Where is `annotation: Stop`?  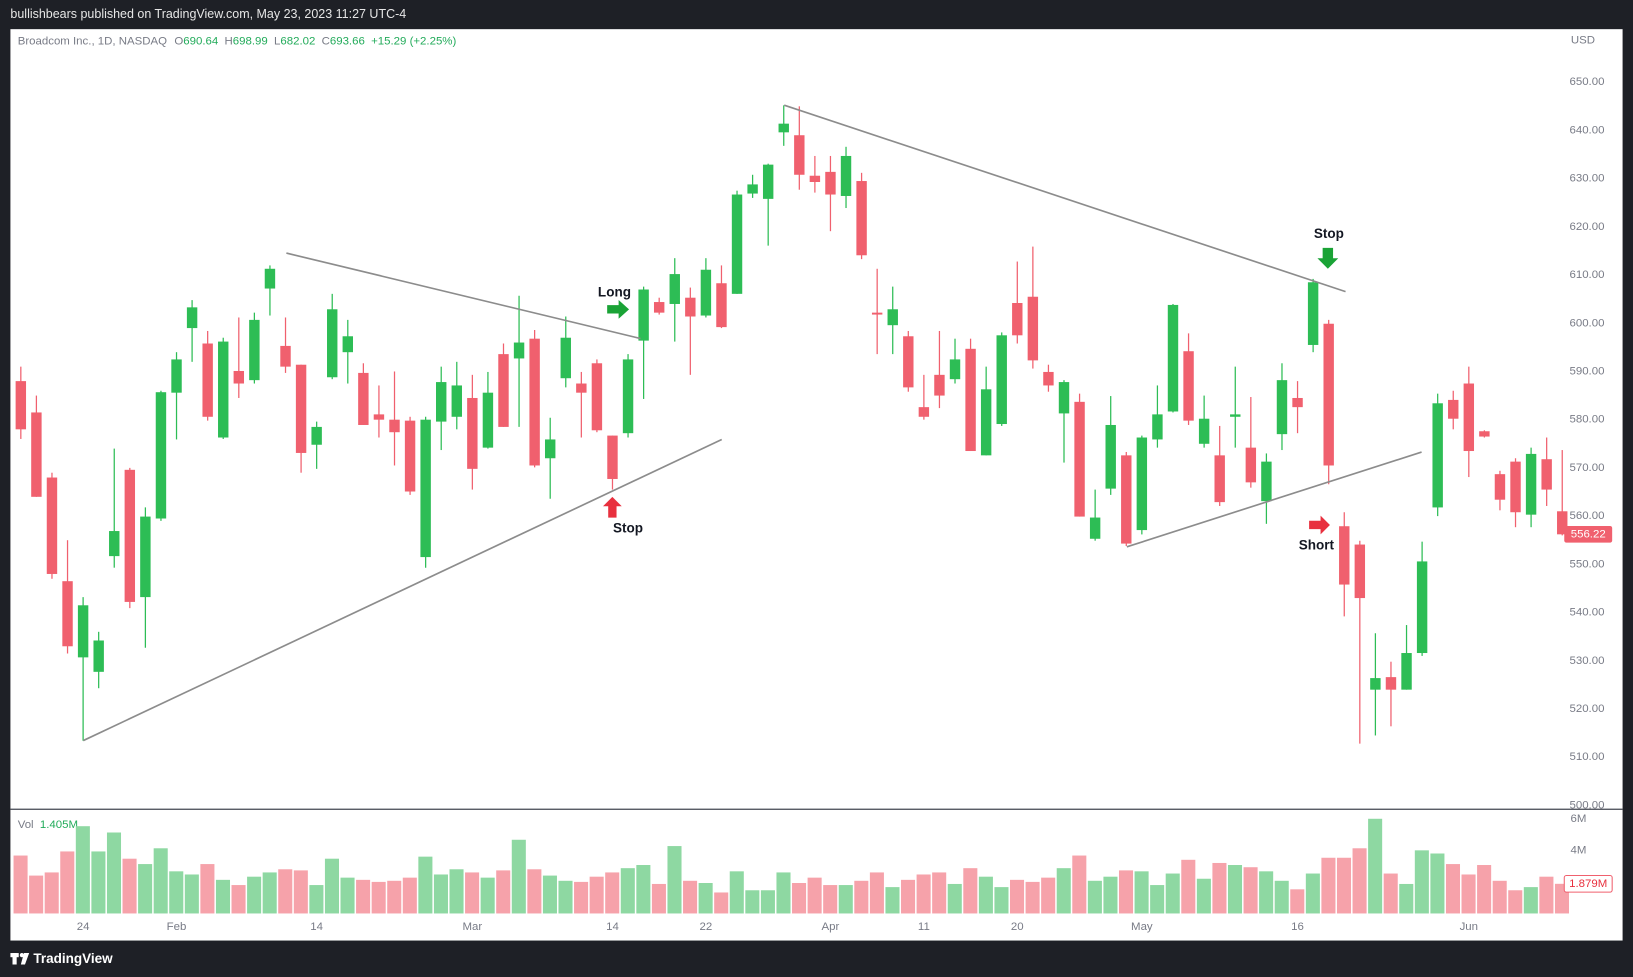
annotation: Stop is located at coordinates (628, 528).